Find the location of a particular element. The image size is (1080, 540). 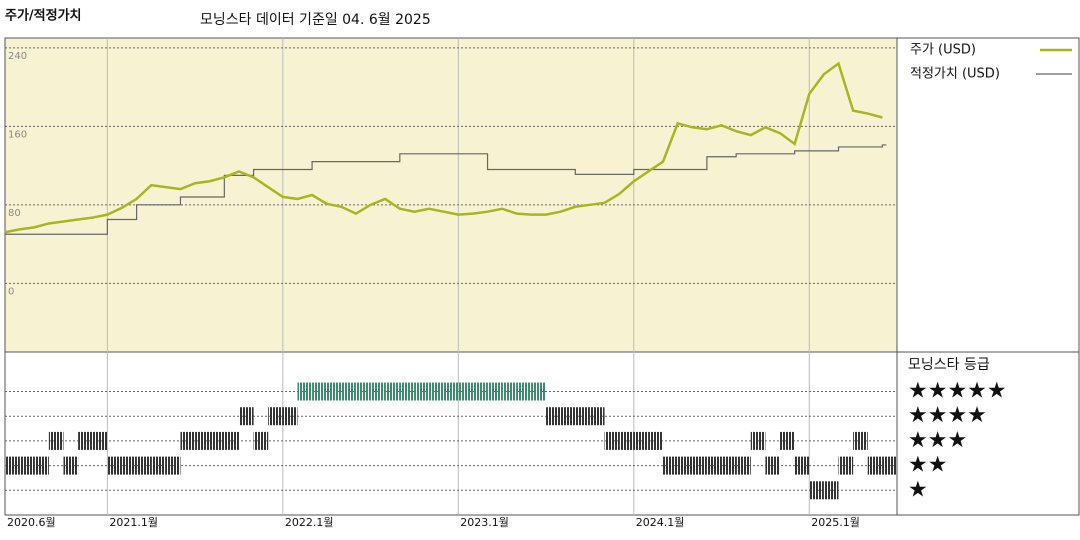

x-tick-label: 2021.1월 is located at coordinates (133, 522).